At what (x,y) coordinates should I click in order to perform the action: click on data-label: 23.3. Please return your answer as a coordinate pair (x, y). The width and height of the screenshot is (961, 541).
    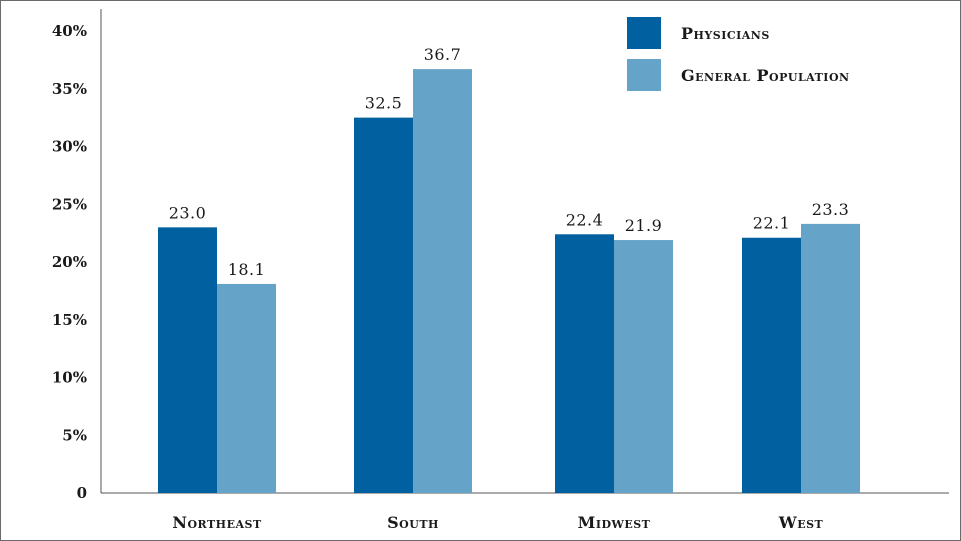
    Looking at the image, I should click on (831, 209).